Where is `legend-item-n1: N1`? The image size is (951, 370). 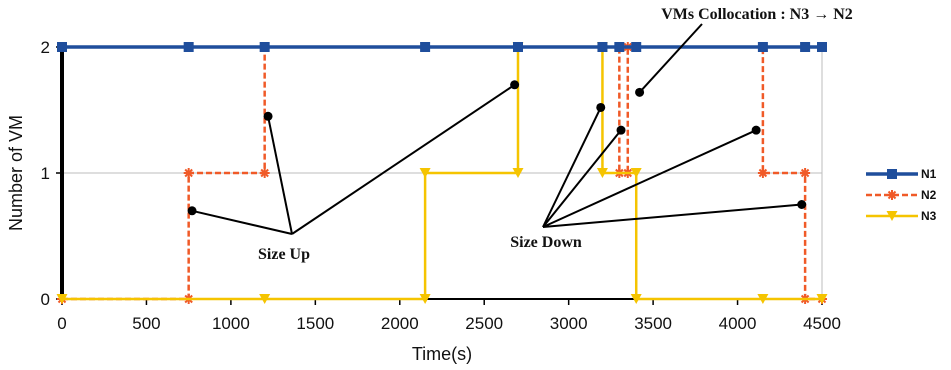
legend-item-n1: N1 is located at coordinates (901, 174).